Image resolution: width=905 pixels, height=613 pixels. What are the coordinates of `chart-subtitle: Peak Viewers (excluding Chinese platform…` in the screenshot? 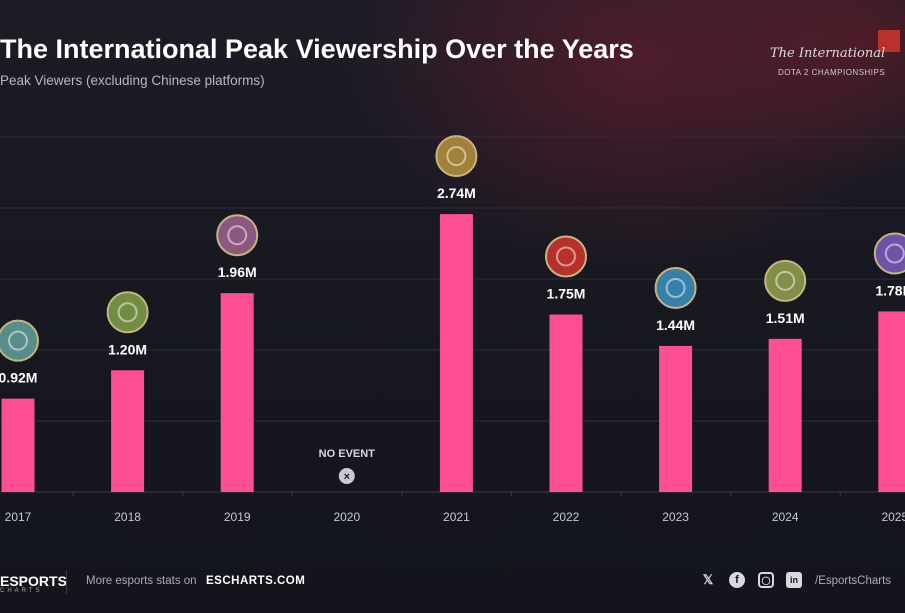 It's located at (132, 80).